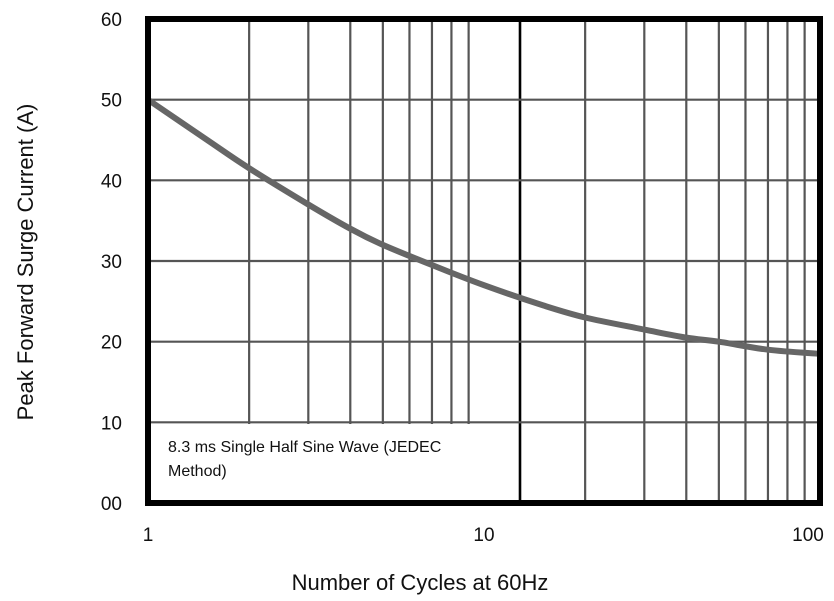 This screenshot has width=834, height=601. What do you see at coordinates (111, 20) in the screenshot?
I see `y-tick-label: 60` at bounding box center [111, 20].